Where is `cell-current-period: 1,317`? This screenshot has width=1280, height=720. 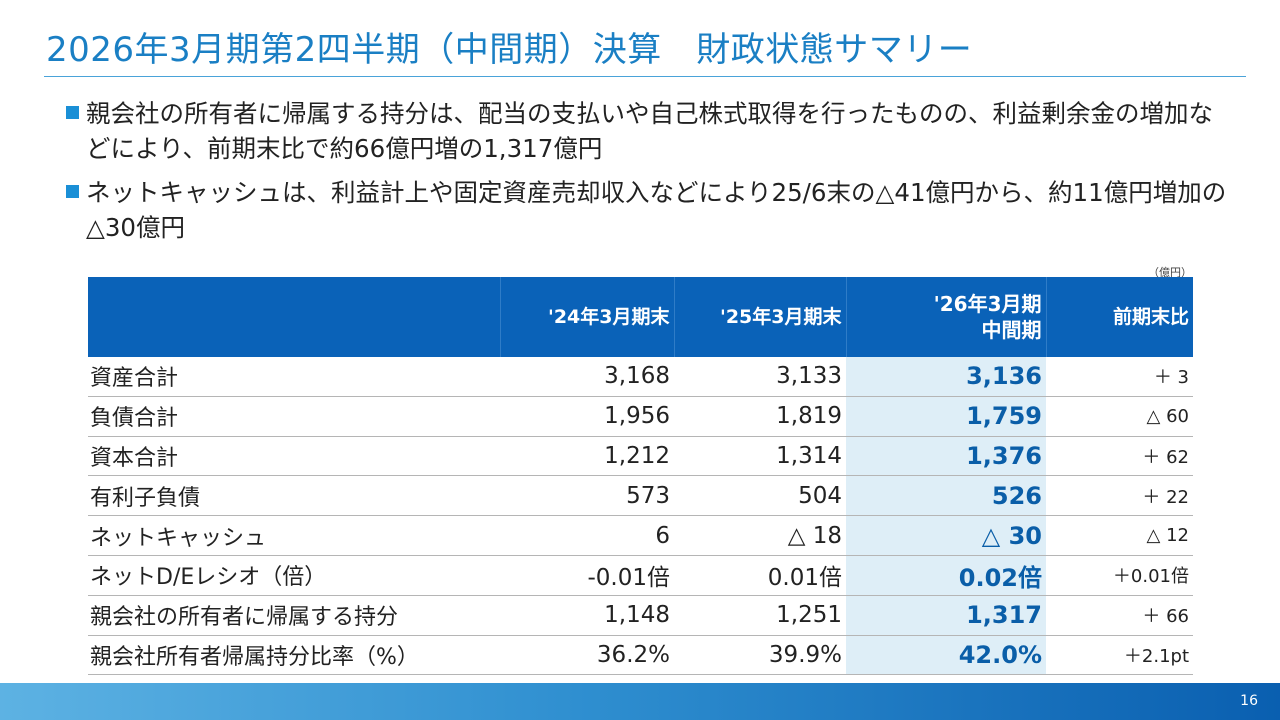 cell-current-period: 1,317 is located at coordinates (946, 615).